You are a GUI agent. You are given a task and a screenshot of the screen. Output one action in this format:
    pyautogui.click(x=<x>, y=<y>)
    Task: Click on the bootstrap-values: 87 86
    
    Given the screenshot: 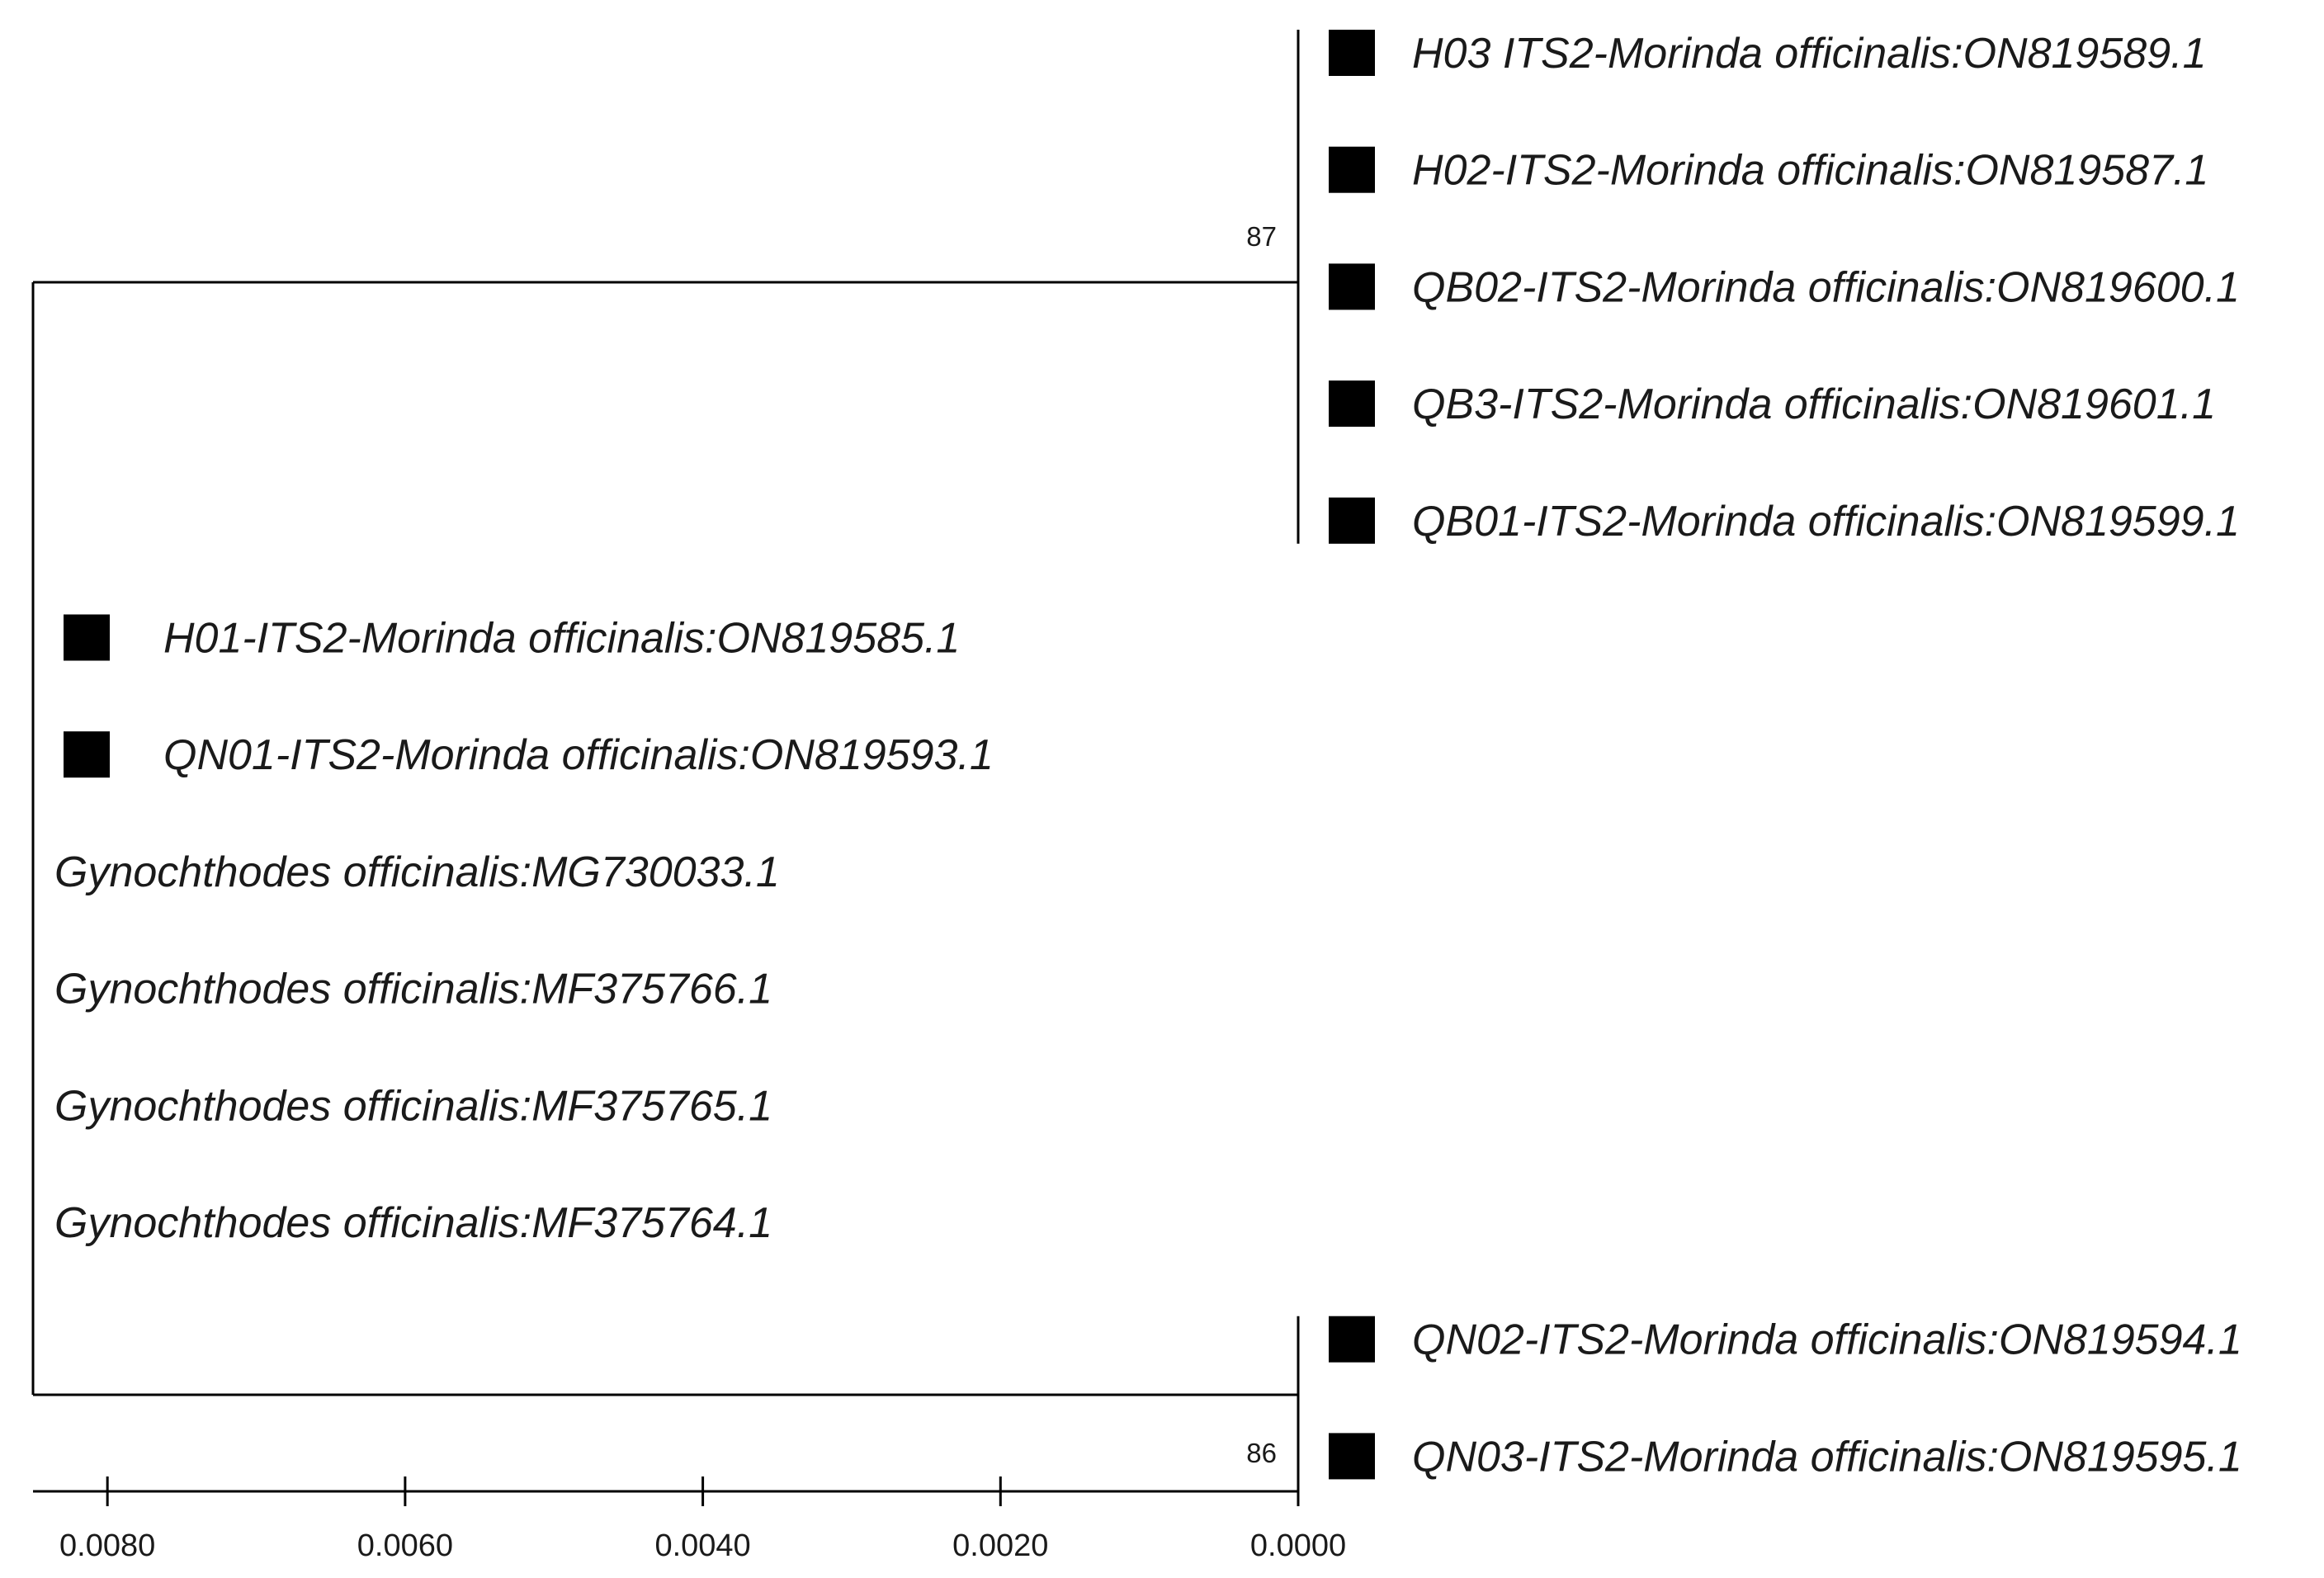 What is the action you would take?
    pyautogui.click(x=1261, y=844)
    